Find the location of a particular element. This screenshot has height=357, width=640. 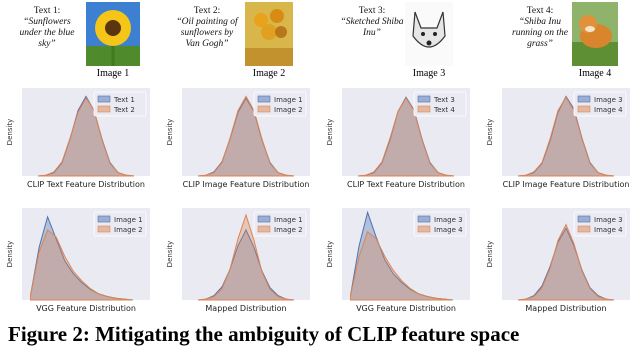

text-prompt: Text 1: “Sunflowers under the blue sky” is located at coordinates (47, 28).